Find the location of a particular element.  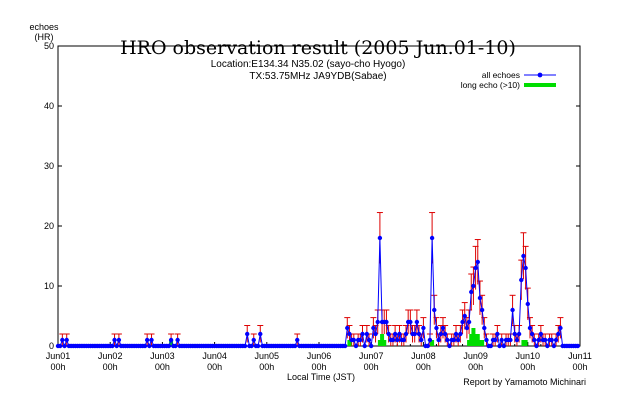

y-tick-label: 40 is located at coordinates (49, 106).